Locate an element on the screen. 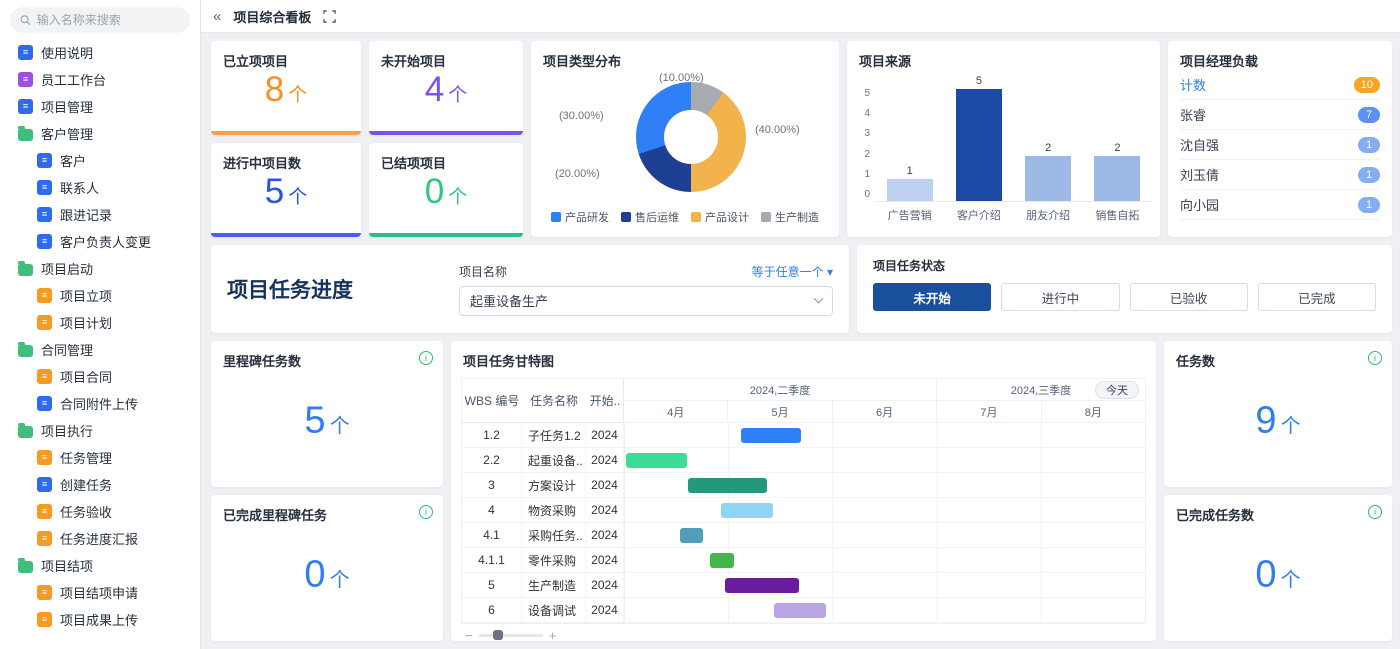 The width and height of the screenshot is (1400, 649). bar is located at coordinates (1117, 178).